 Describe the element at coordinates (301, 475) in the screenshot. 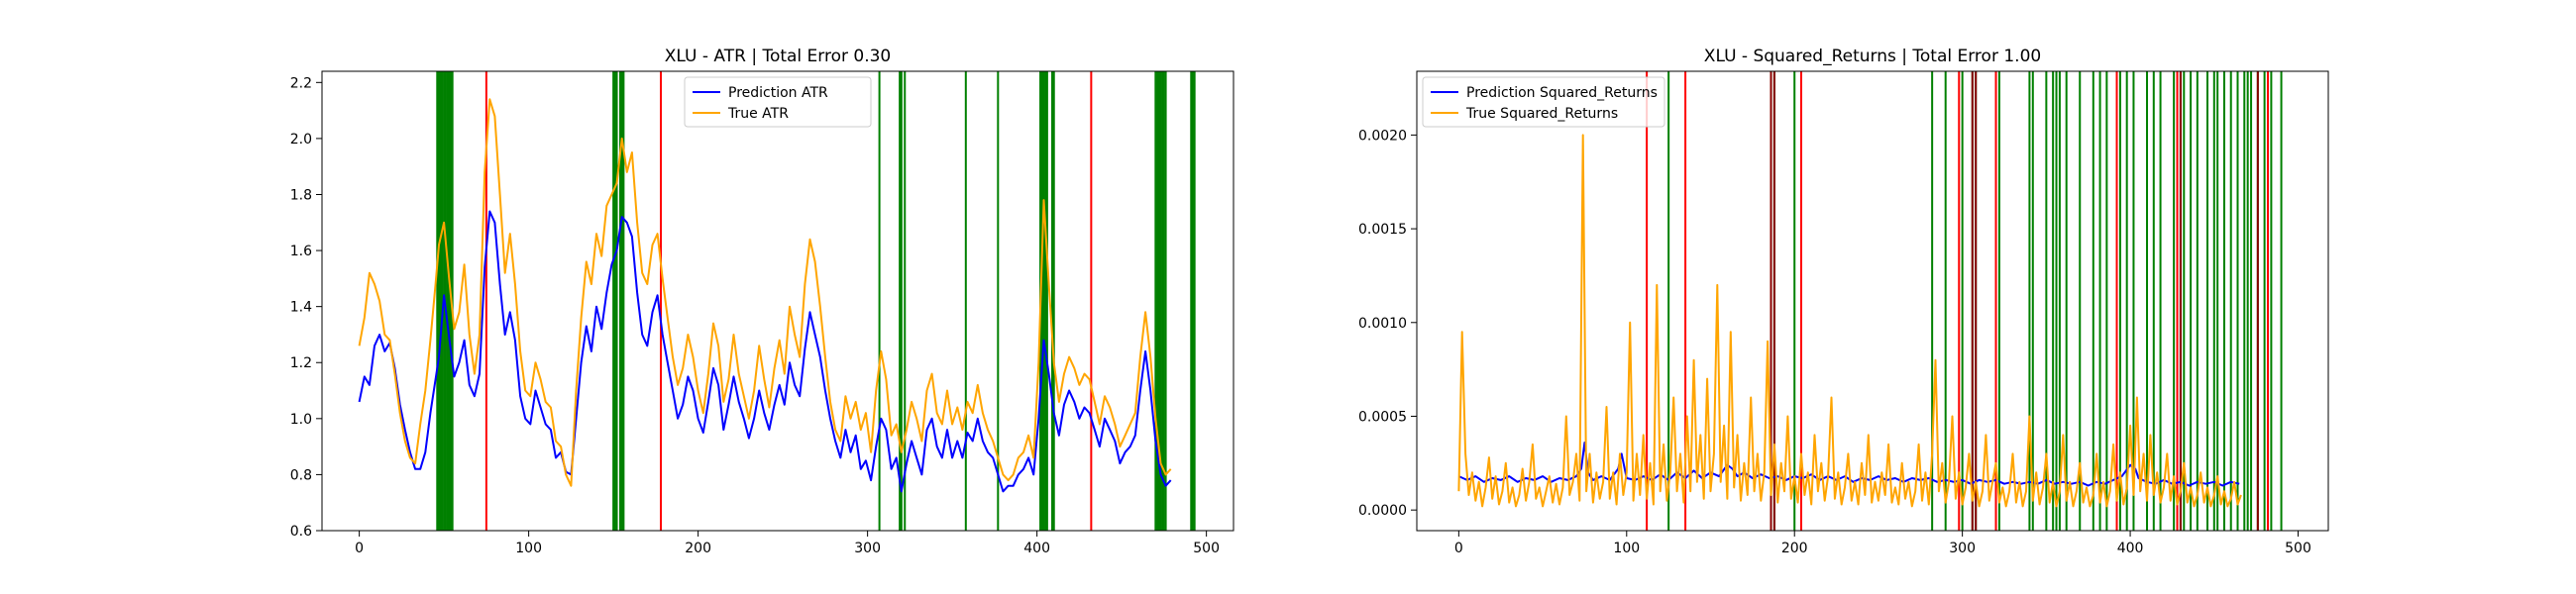

I see `atr-y-tick-label-1: 0.8` at that location.